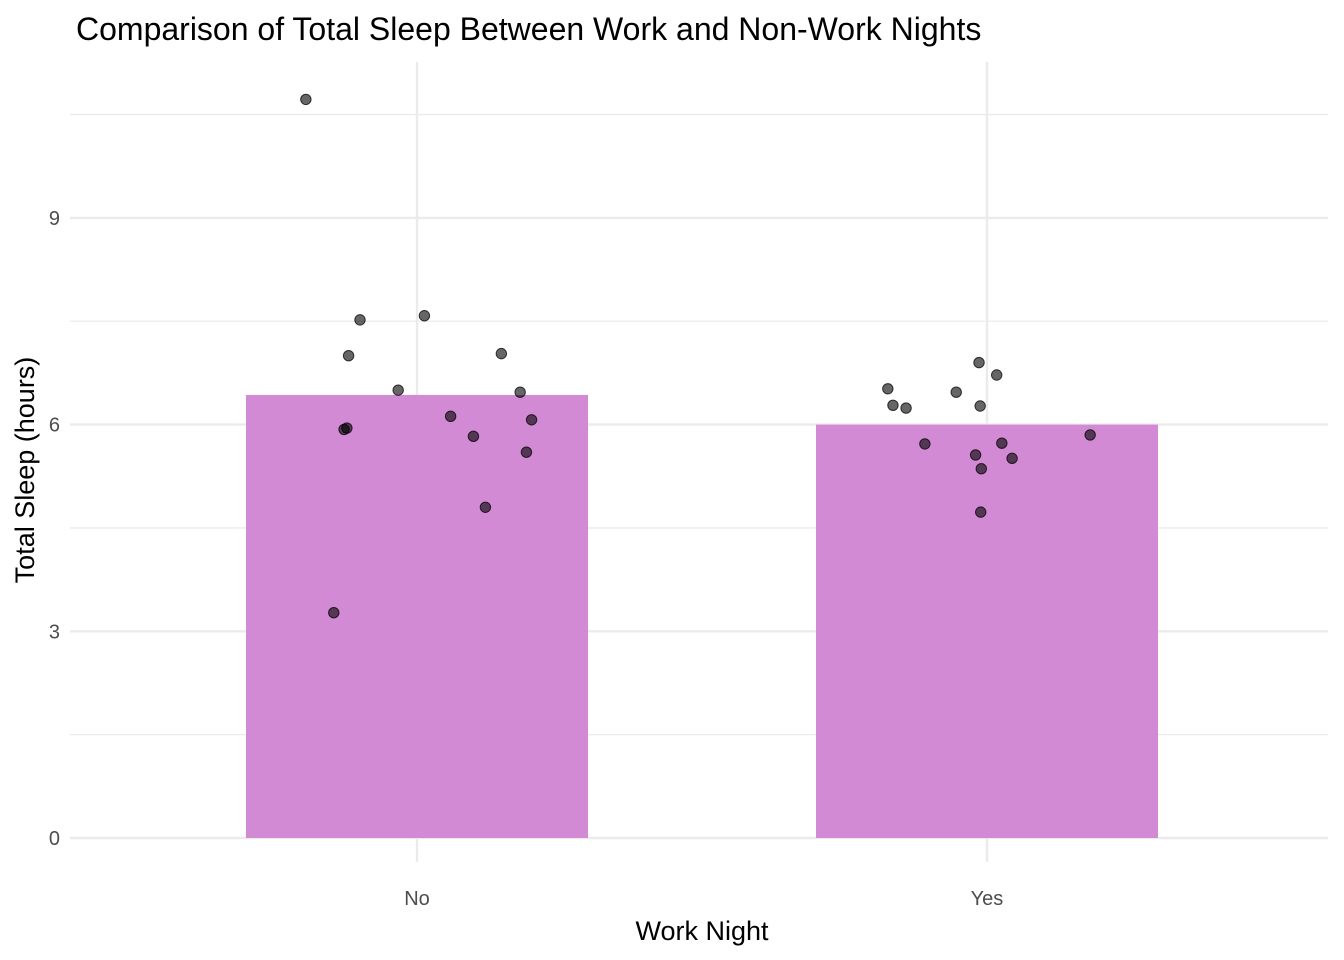 The width and height of the screenshot is (1344, 960). I want to click on y-axis-title: Total Sleep (hours), so click(25, 470).